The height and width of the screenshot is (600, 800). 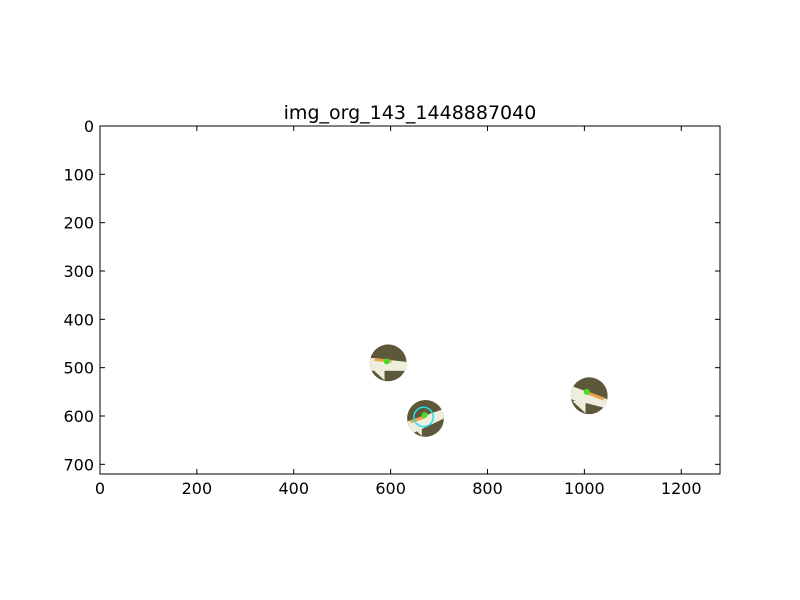 I want to click on x-tick-label: 1200, so click(x=681, y=488).